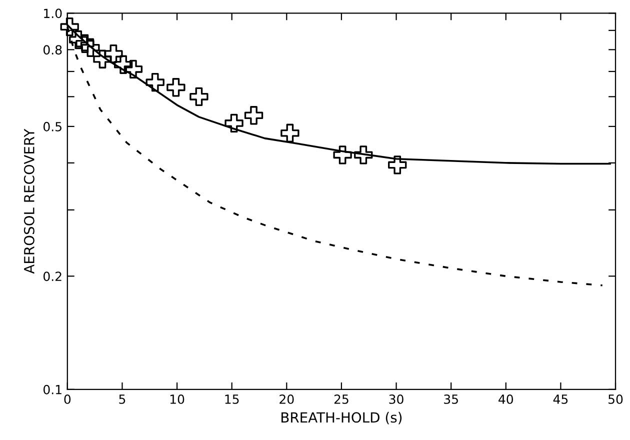 Image resolution: width=630 pixels, height=440 pixels. I want to click on x-tick-label: 15, so click(232, 399).